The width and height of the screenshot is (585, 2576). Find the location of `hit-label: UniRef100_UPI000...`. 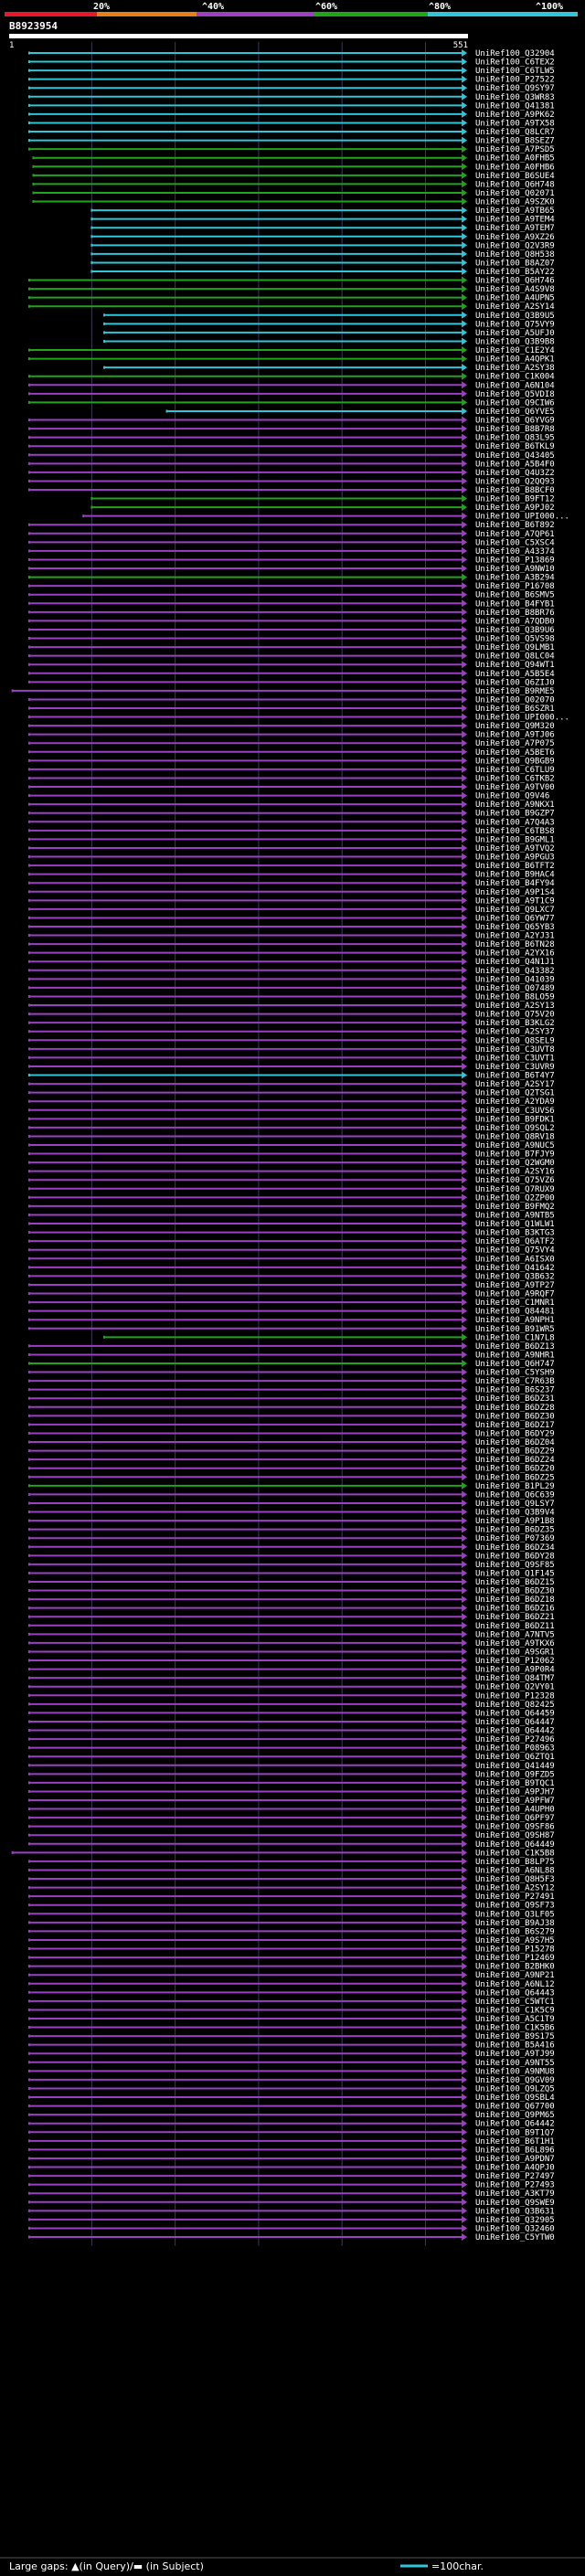

hit-label: UniRef100_UPI000... is located at coordinates (522, 517).